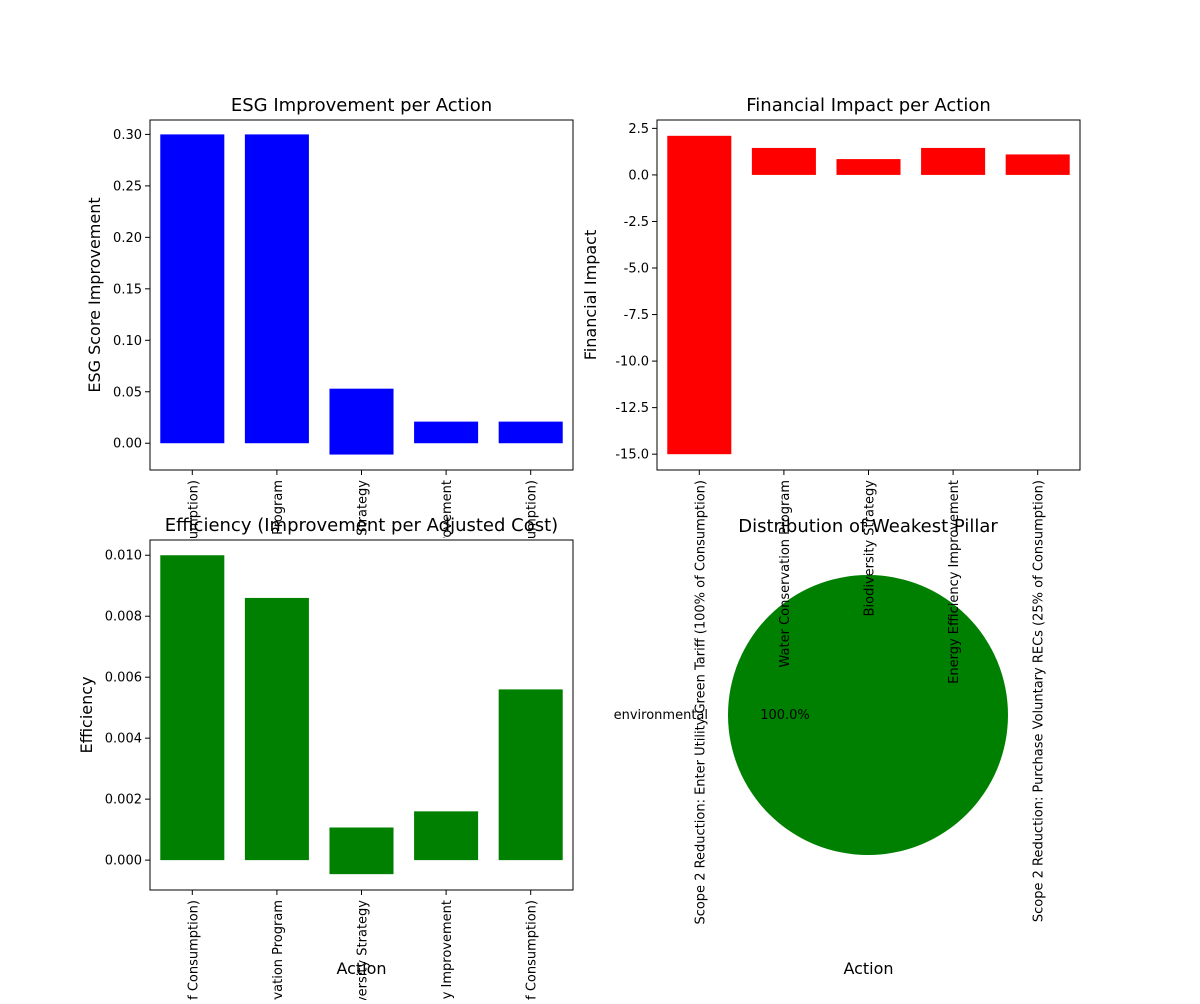  I want to click on y-tick-label: 0.006, so click(123, 678).